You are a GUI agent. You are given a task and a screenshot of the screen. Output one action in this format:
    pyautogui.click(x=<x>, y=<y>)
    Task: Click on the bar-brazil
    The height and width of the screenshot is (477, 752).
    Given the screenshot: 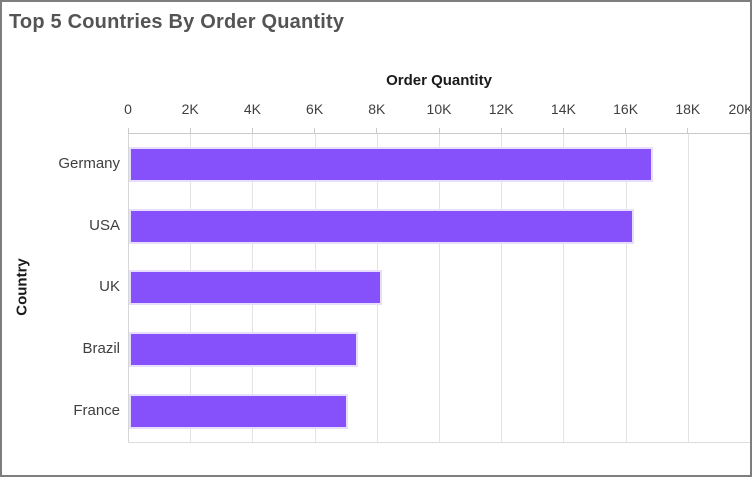 What is the action you would take?
    pyautogui.click(x=243, y=350)
    